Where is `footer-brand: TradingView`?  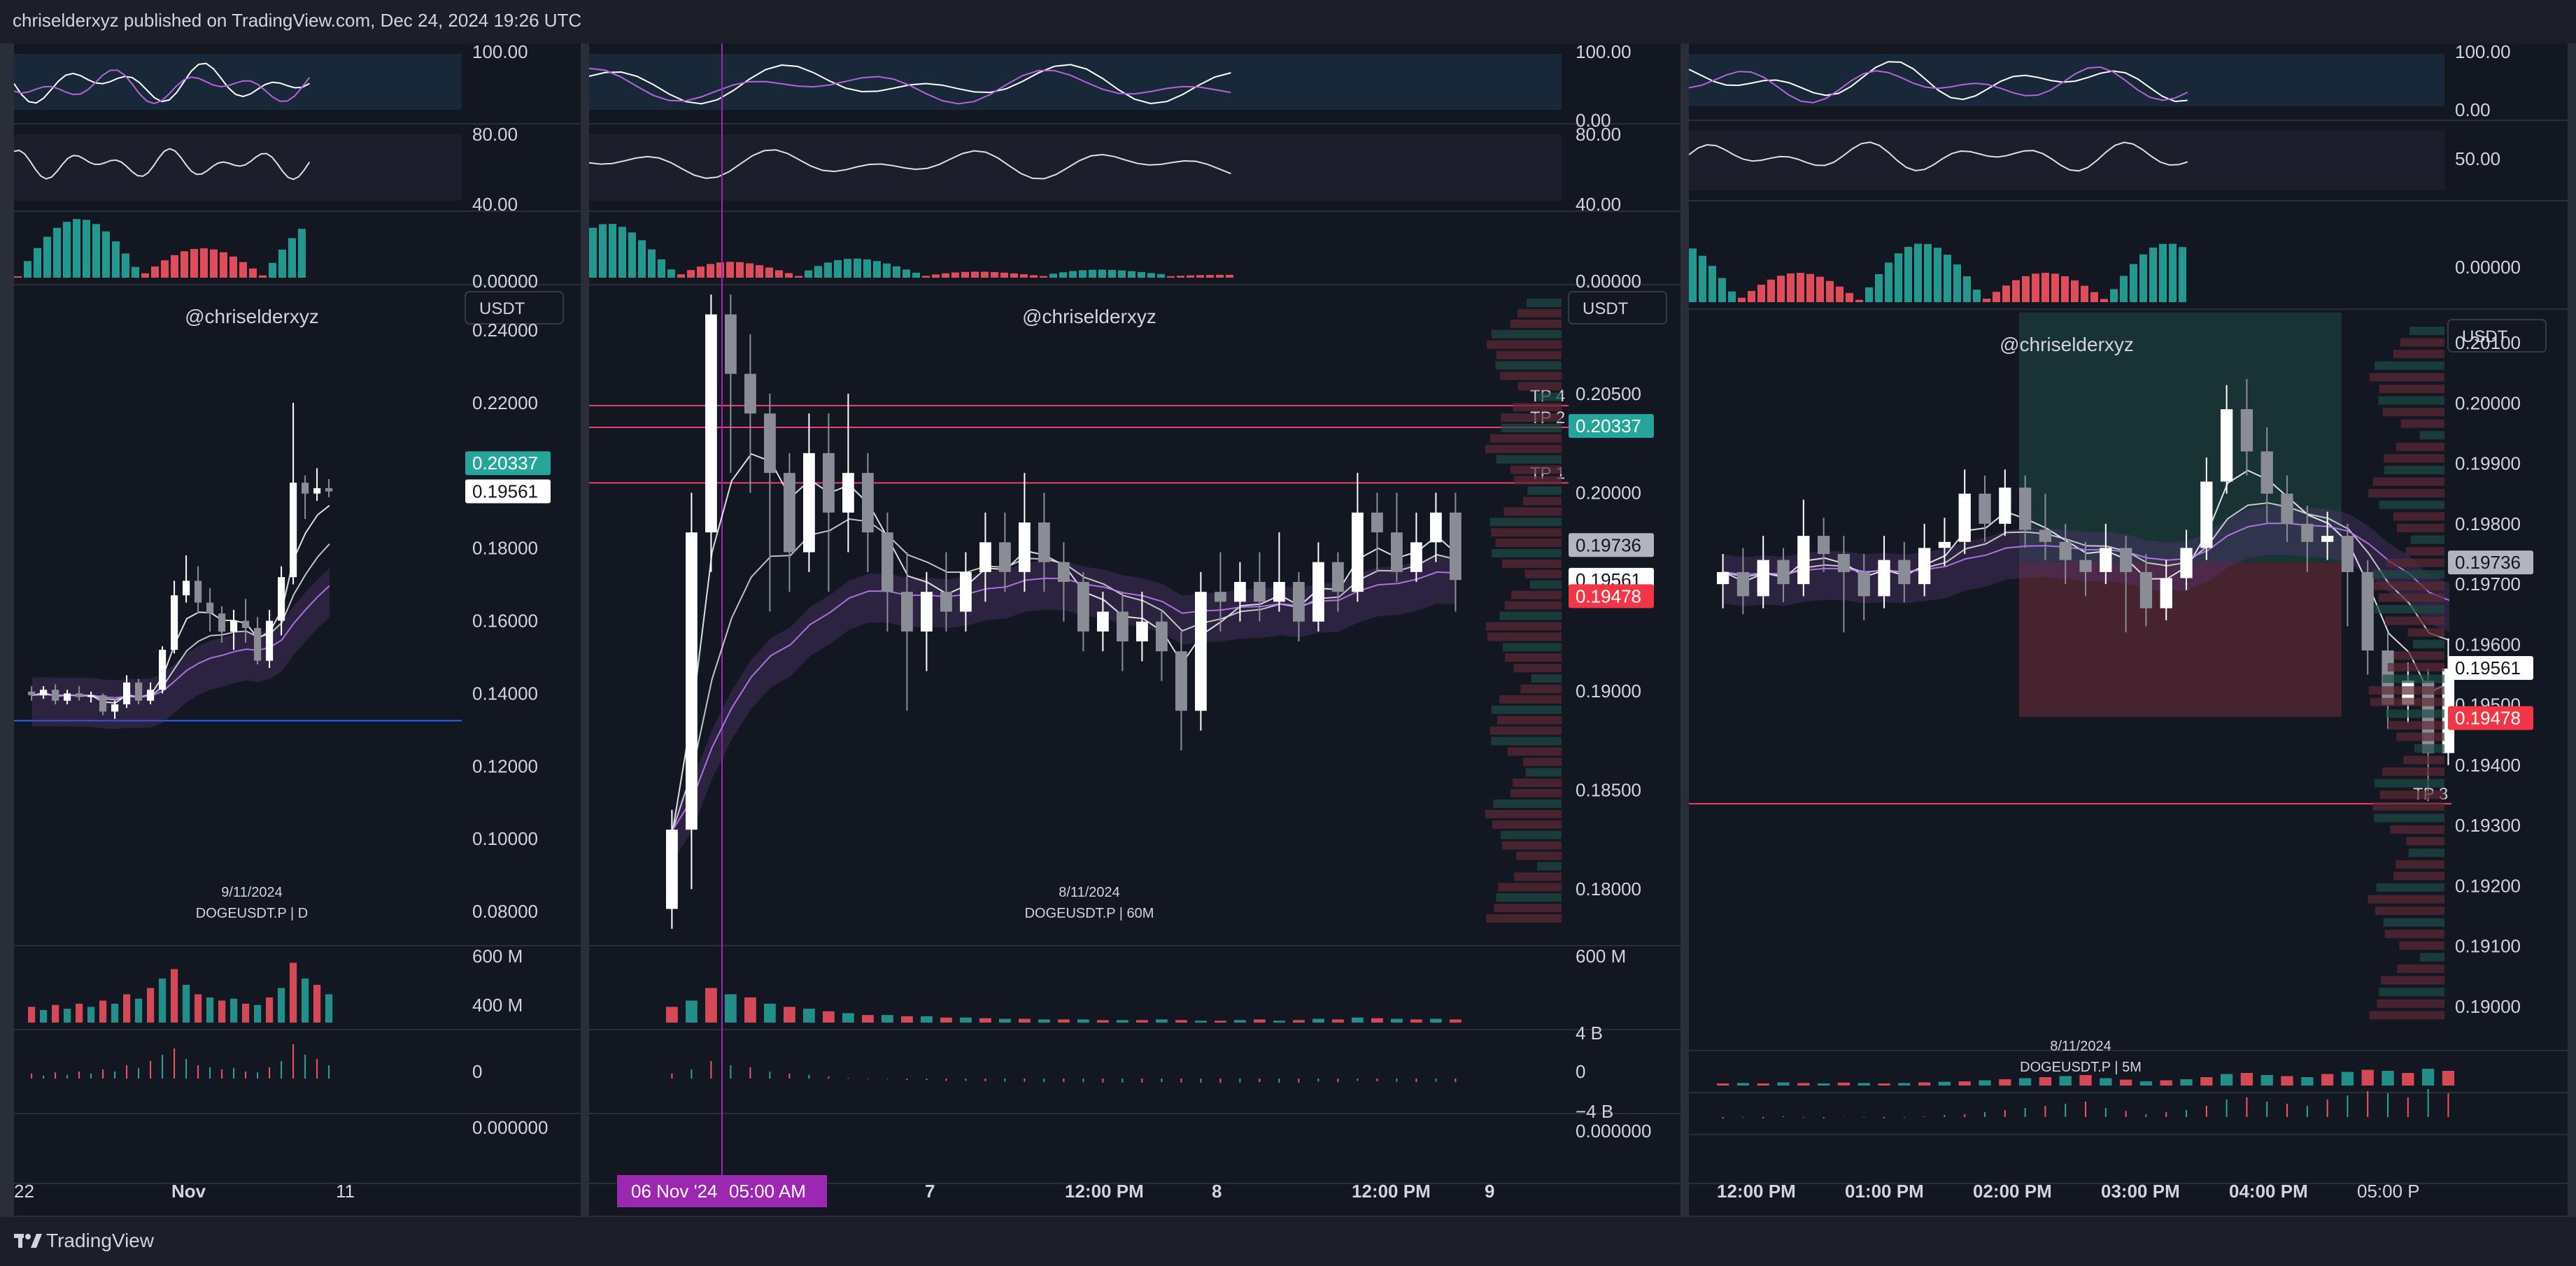 footer-brand: TradingView is located at coordinates (100, 1240).